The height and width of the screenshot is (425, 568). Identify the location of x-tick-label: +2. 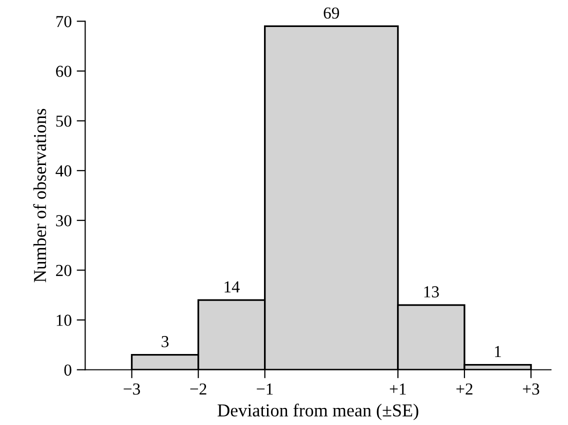
(464, 389).